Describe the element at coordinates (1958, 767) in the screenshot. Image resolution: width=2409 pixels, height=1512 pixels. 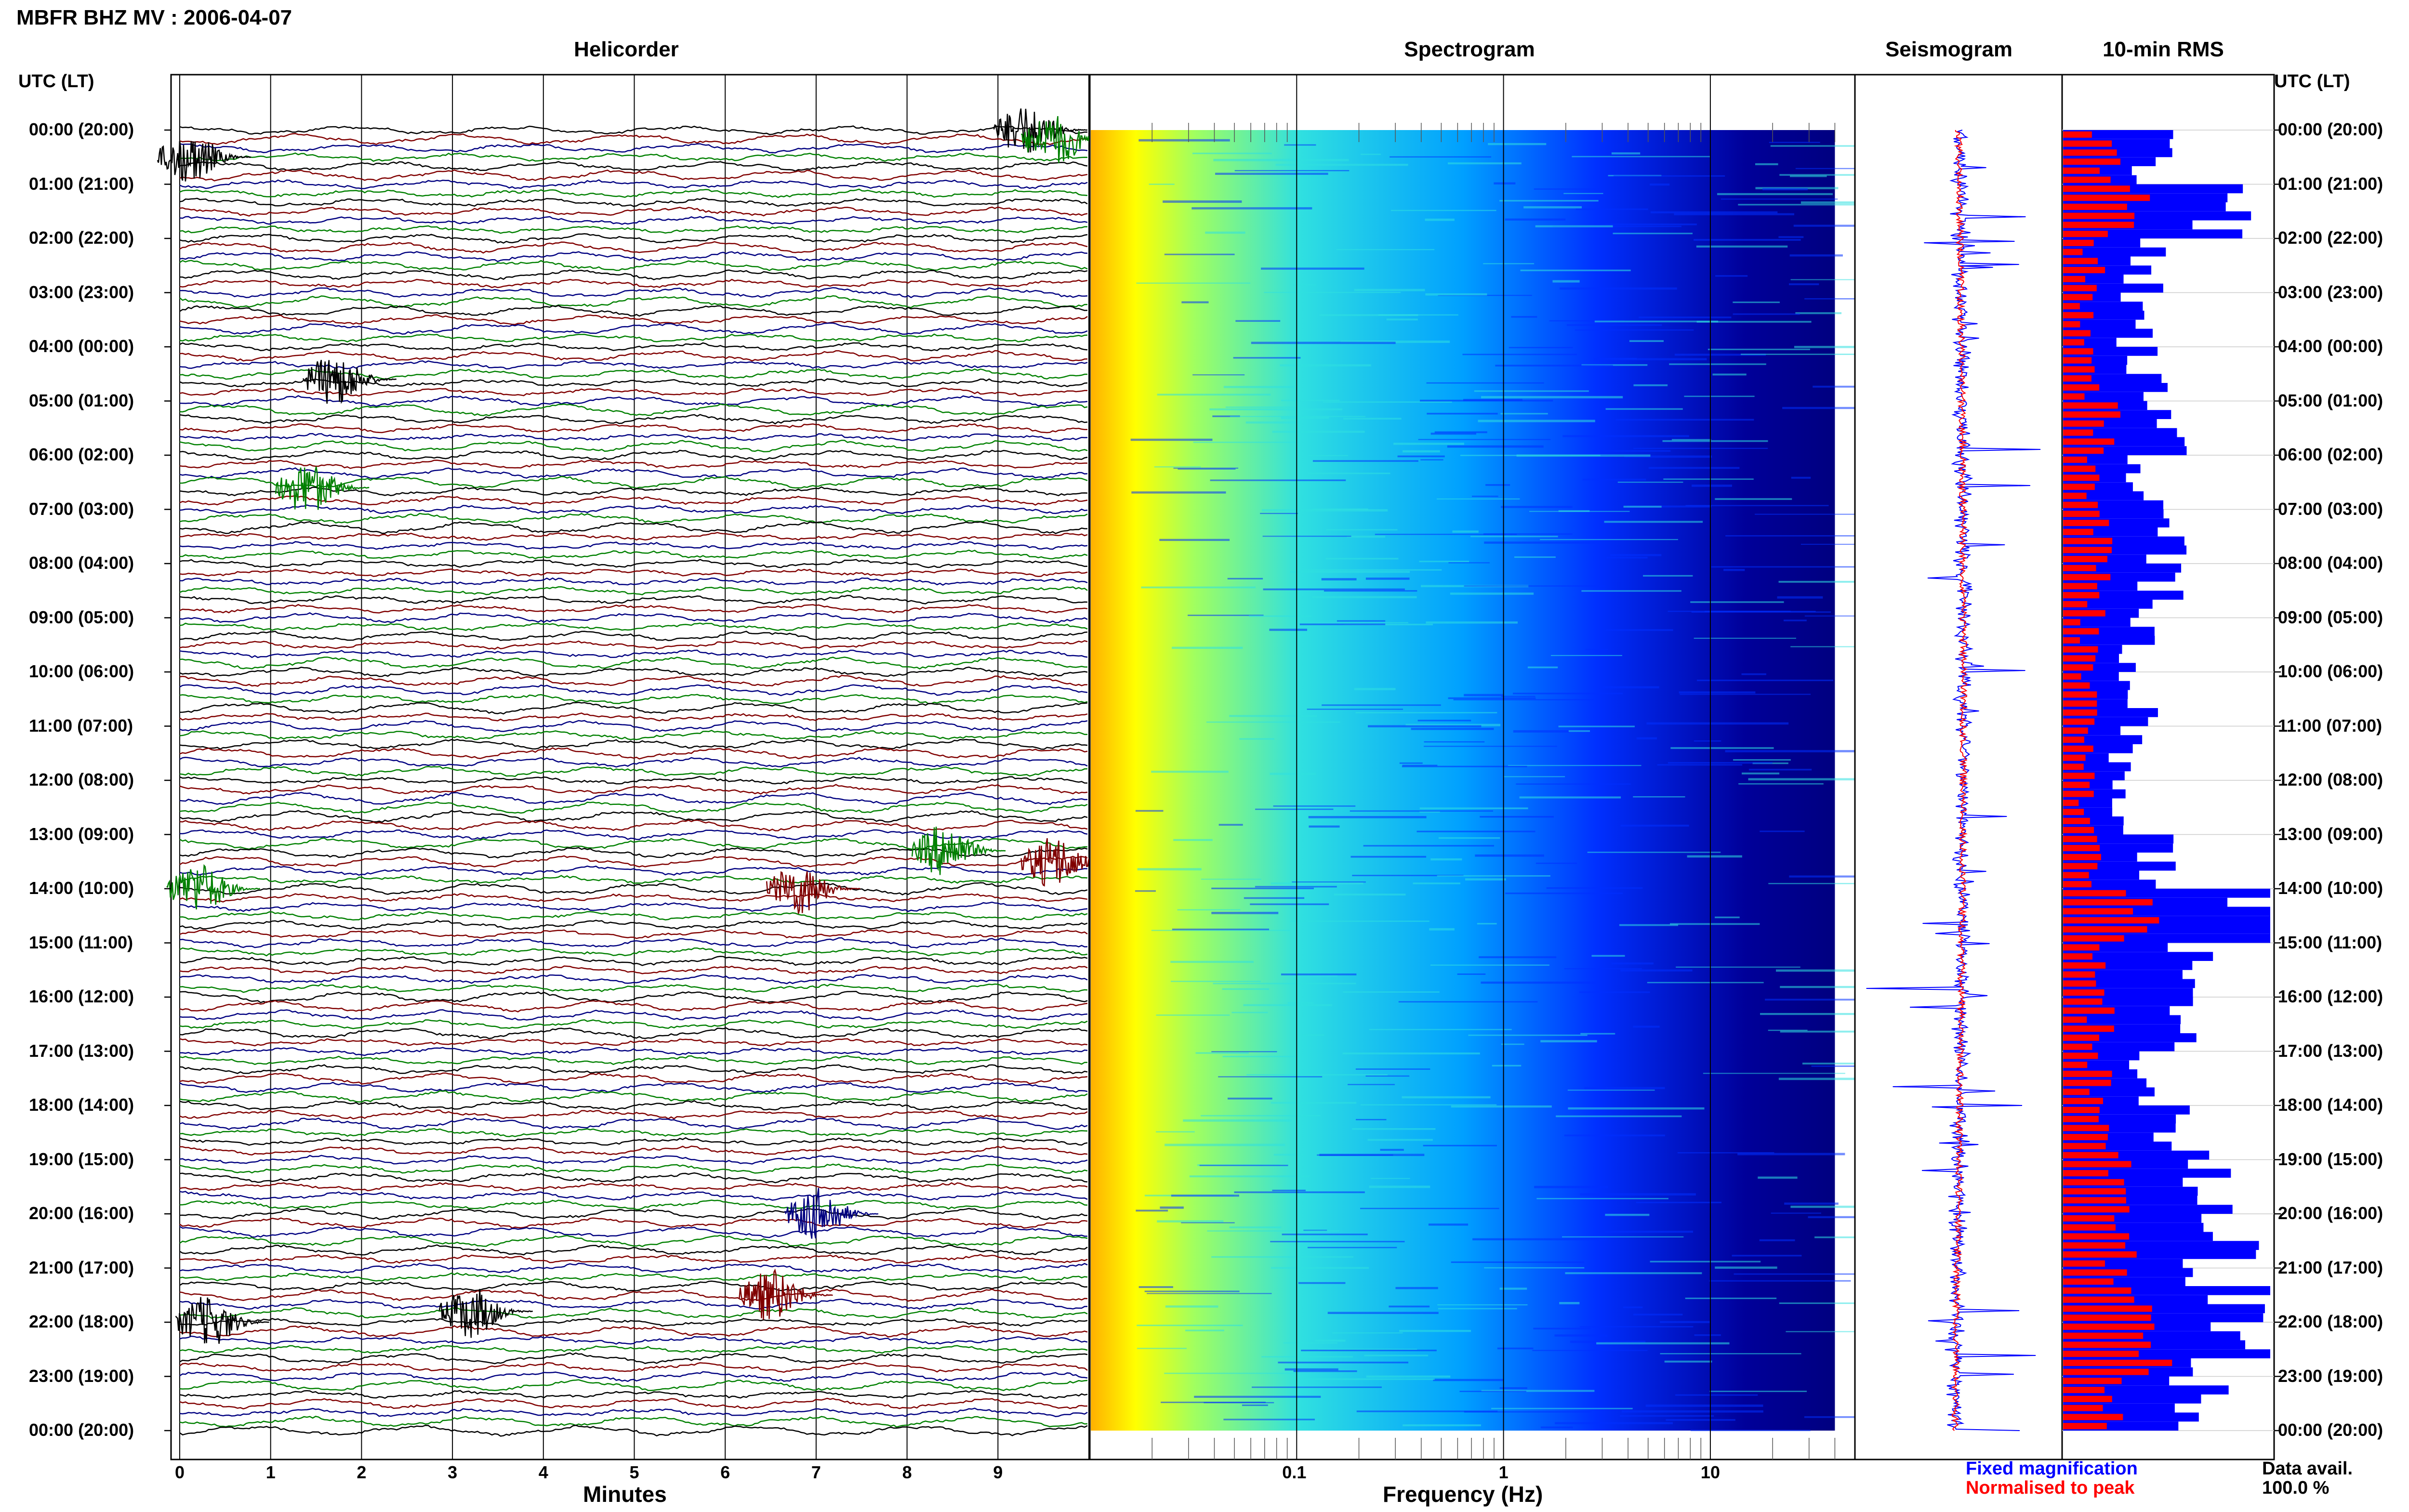
I see `seismogram-panel` at that location.